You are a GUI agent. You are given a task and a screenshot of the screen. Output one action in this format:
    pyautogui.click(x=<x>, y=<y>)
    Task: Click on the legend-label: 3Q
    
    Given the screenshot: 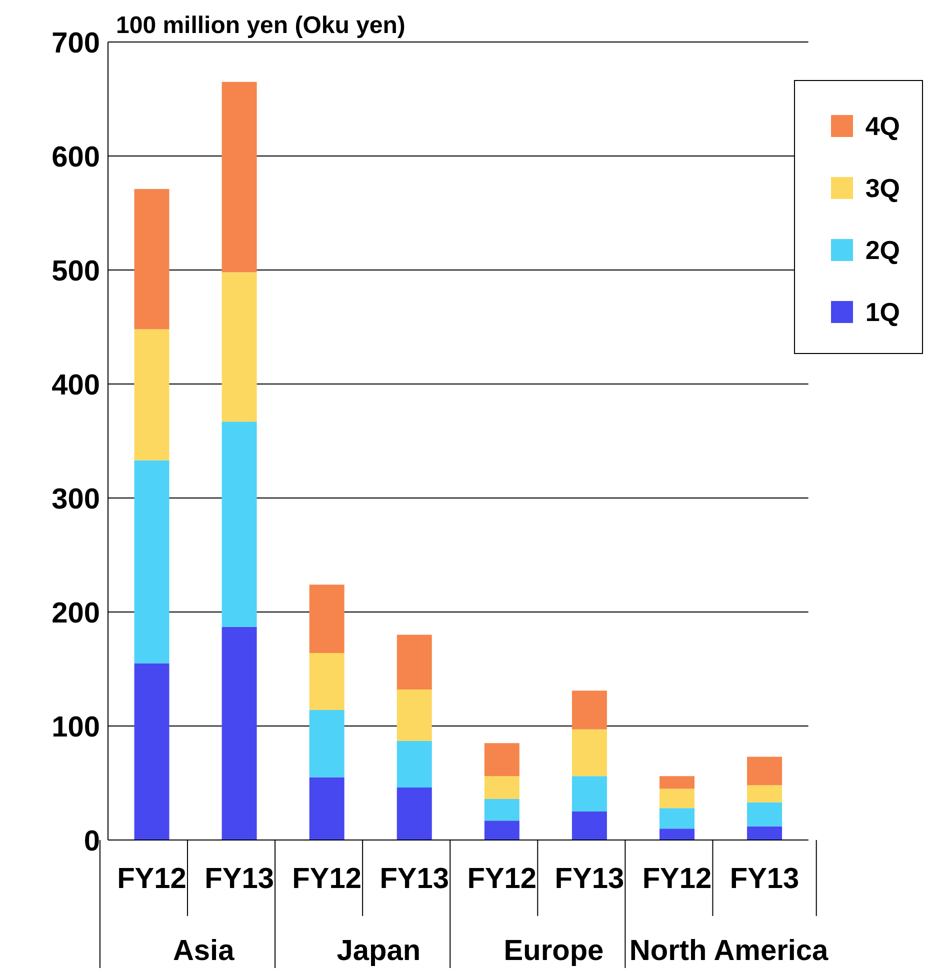 What is the action you would take?
    pyautogui.click(x=882, y=188)
    